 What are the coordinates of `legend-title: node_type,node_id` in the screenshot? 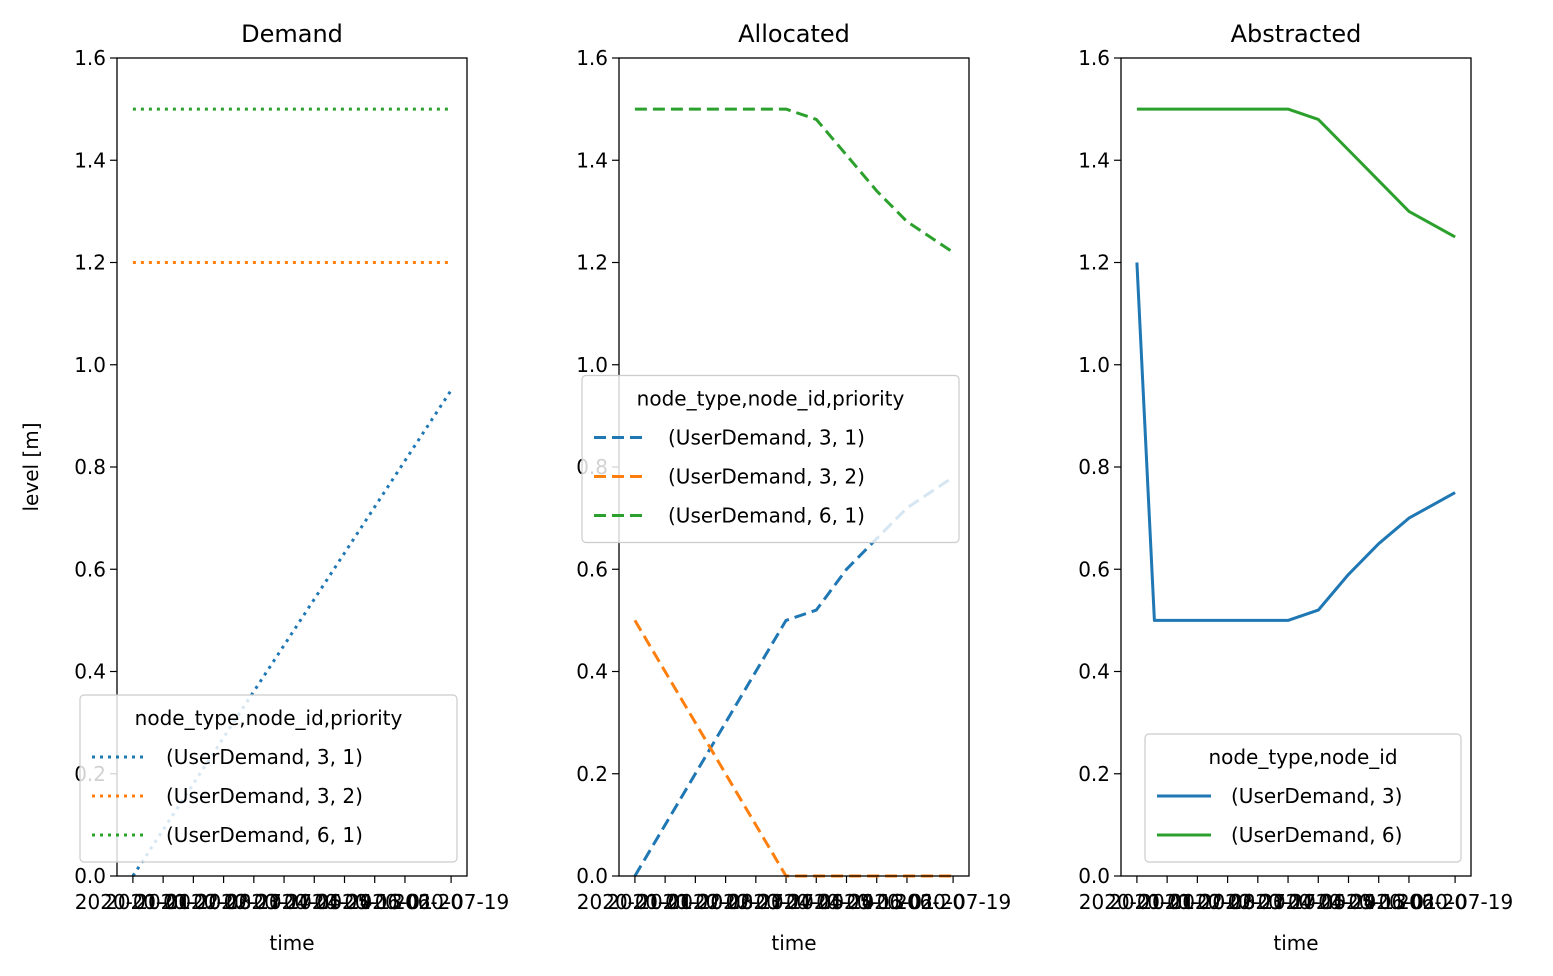 It's located at (1302, 757).